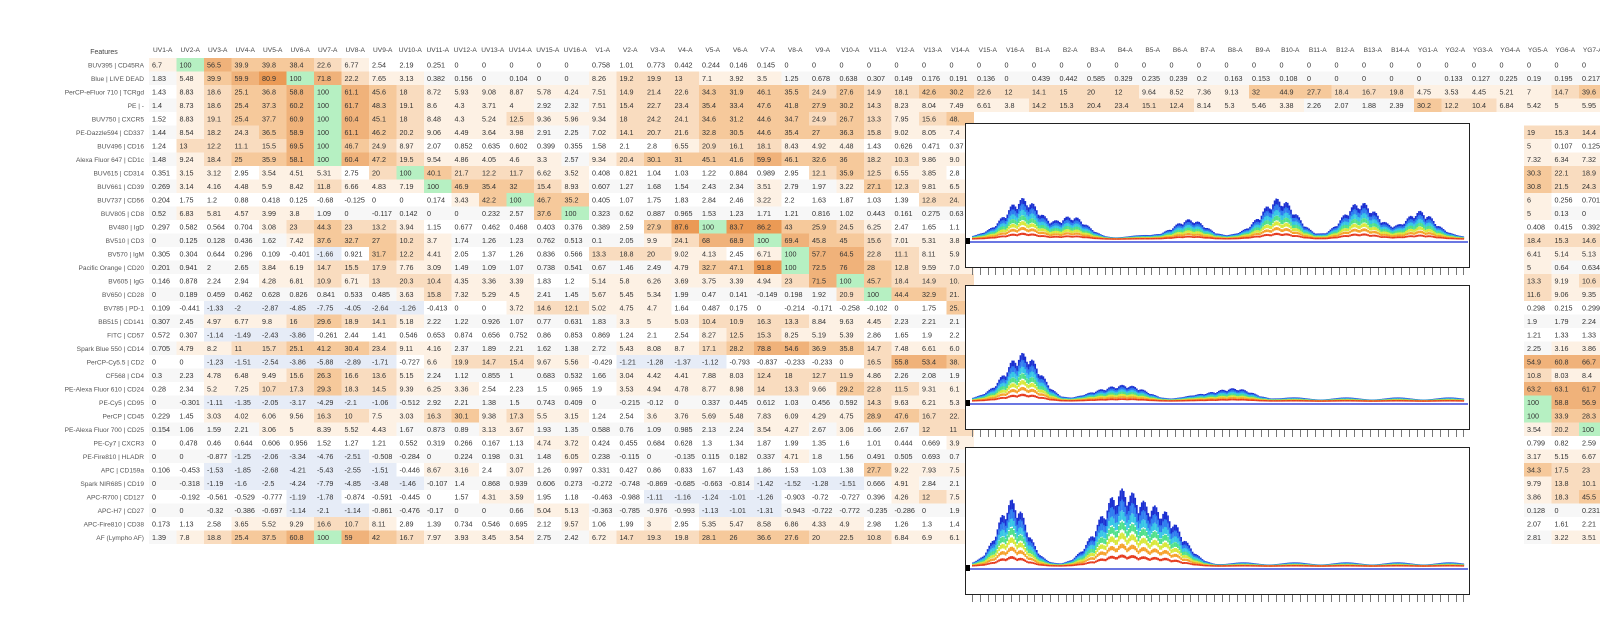  What do you see at coordinates (737, 281) in the screenshot?
I see `matrix-cell: 3.39` at bounding box center [737, 281].